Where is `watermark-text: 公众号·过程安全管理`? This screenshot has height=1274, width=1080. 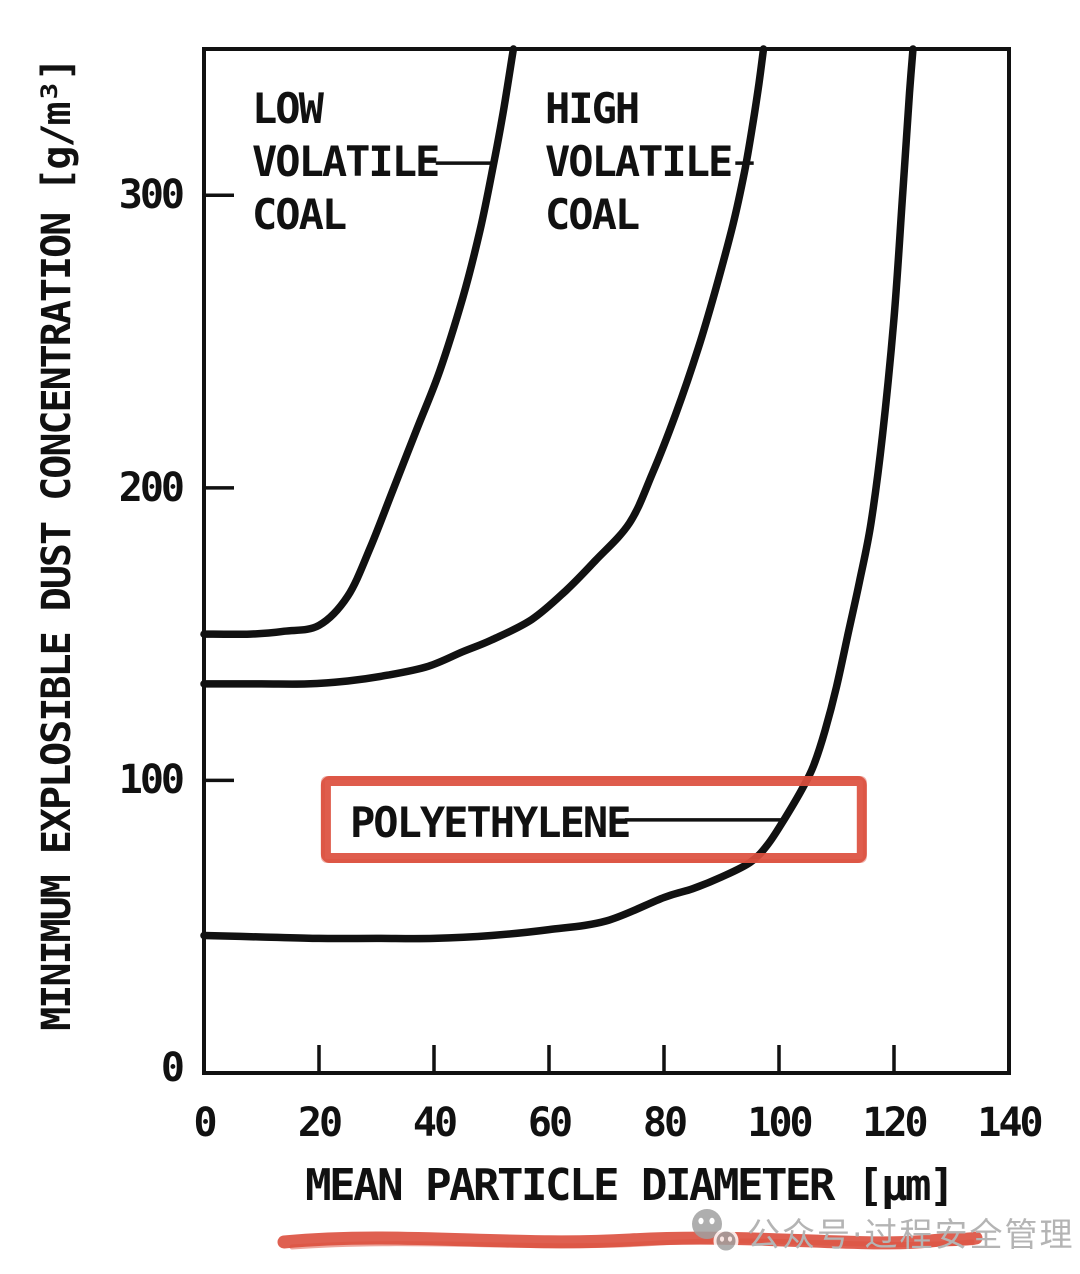 watermark-text: 公众号·过程安全管理 is located at coordinates (911, 1234).